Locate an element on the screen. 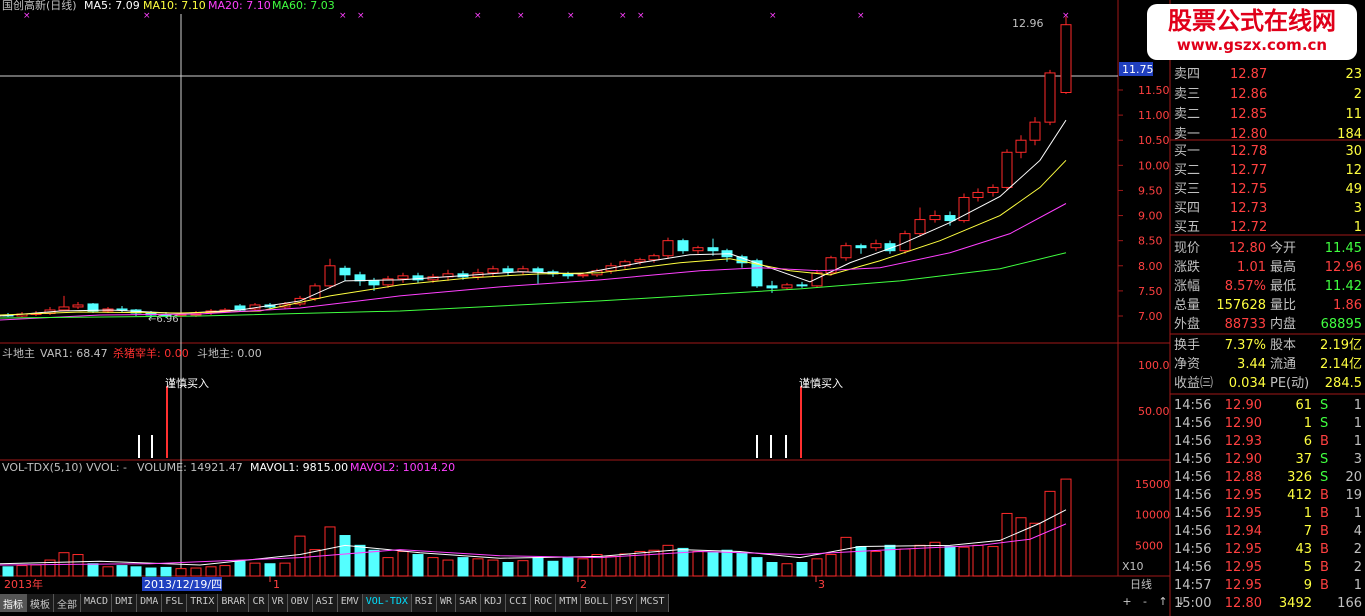 Image resolution: width=1365 pixels, height=616 pixels. tab-mtm: MTM is located at coordinates (569, 603).